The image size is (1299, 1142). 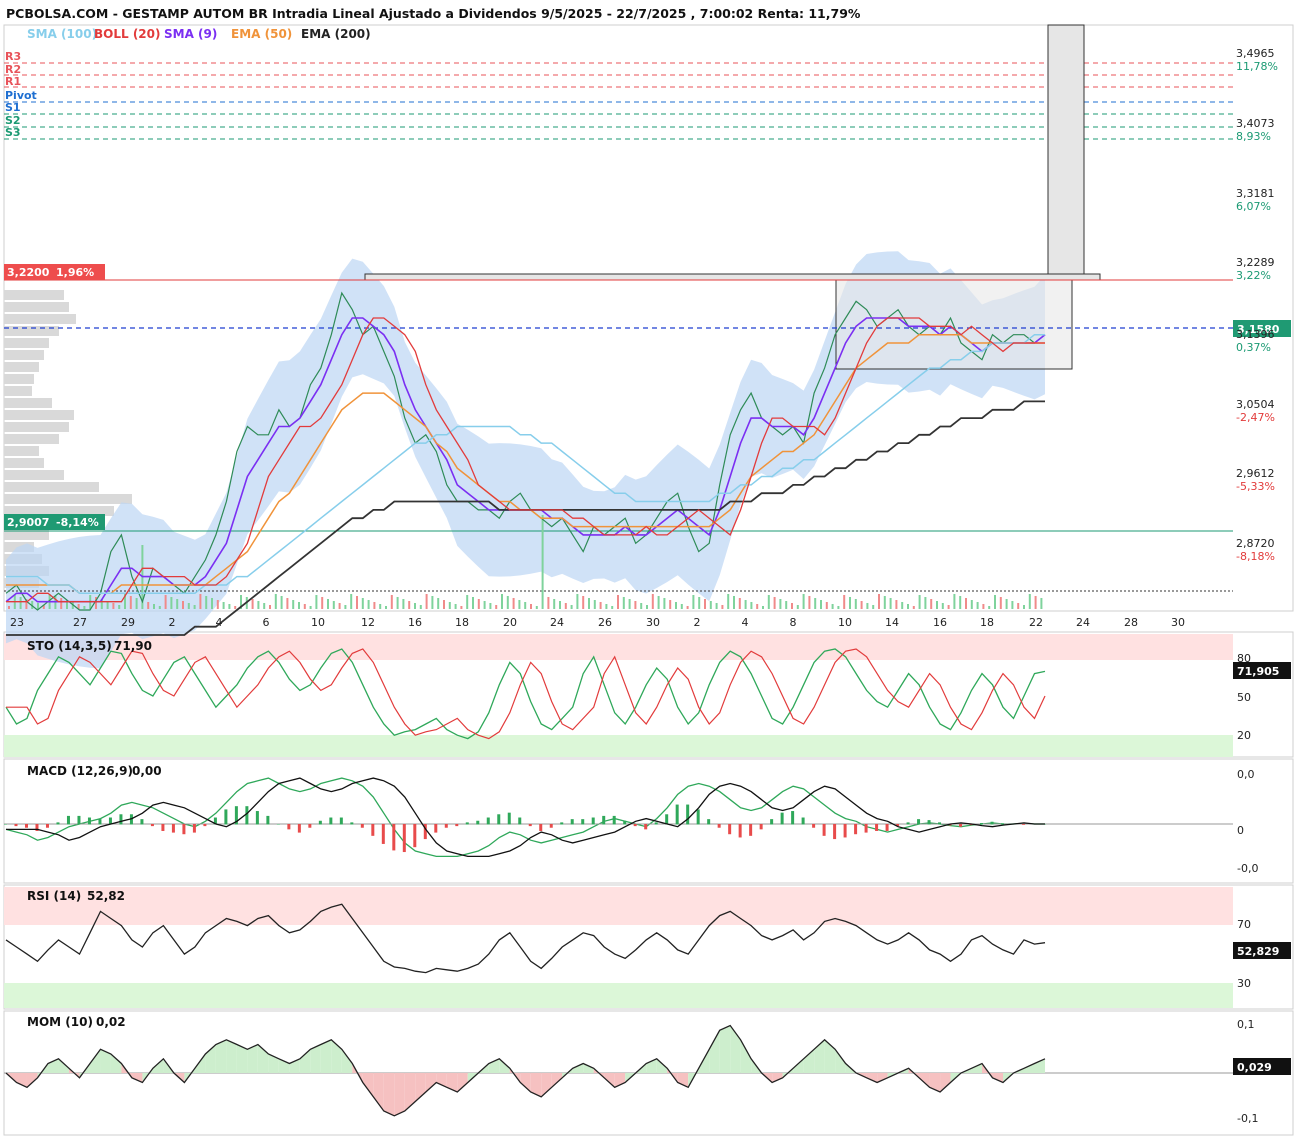 What do you see at coordinates (618, 101) in the screenshot?
I see `pivot-lines` at bounding box center [618, 101].